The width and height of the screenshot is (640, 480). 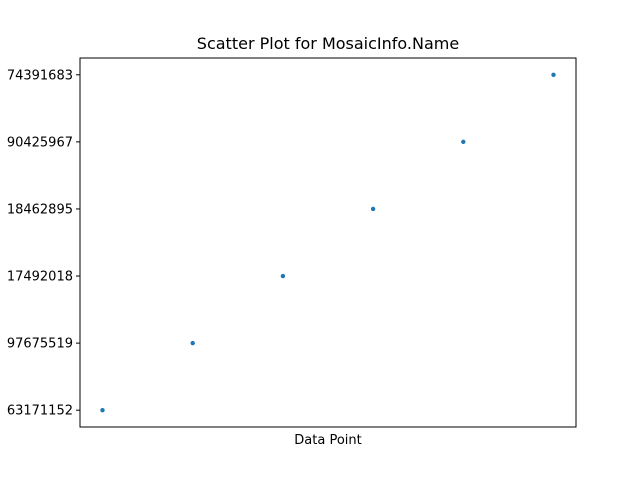 I want to click on y-tick-label: 90425967, so click(x=40, y=142).